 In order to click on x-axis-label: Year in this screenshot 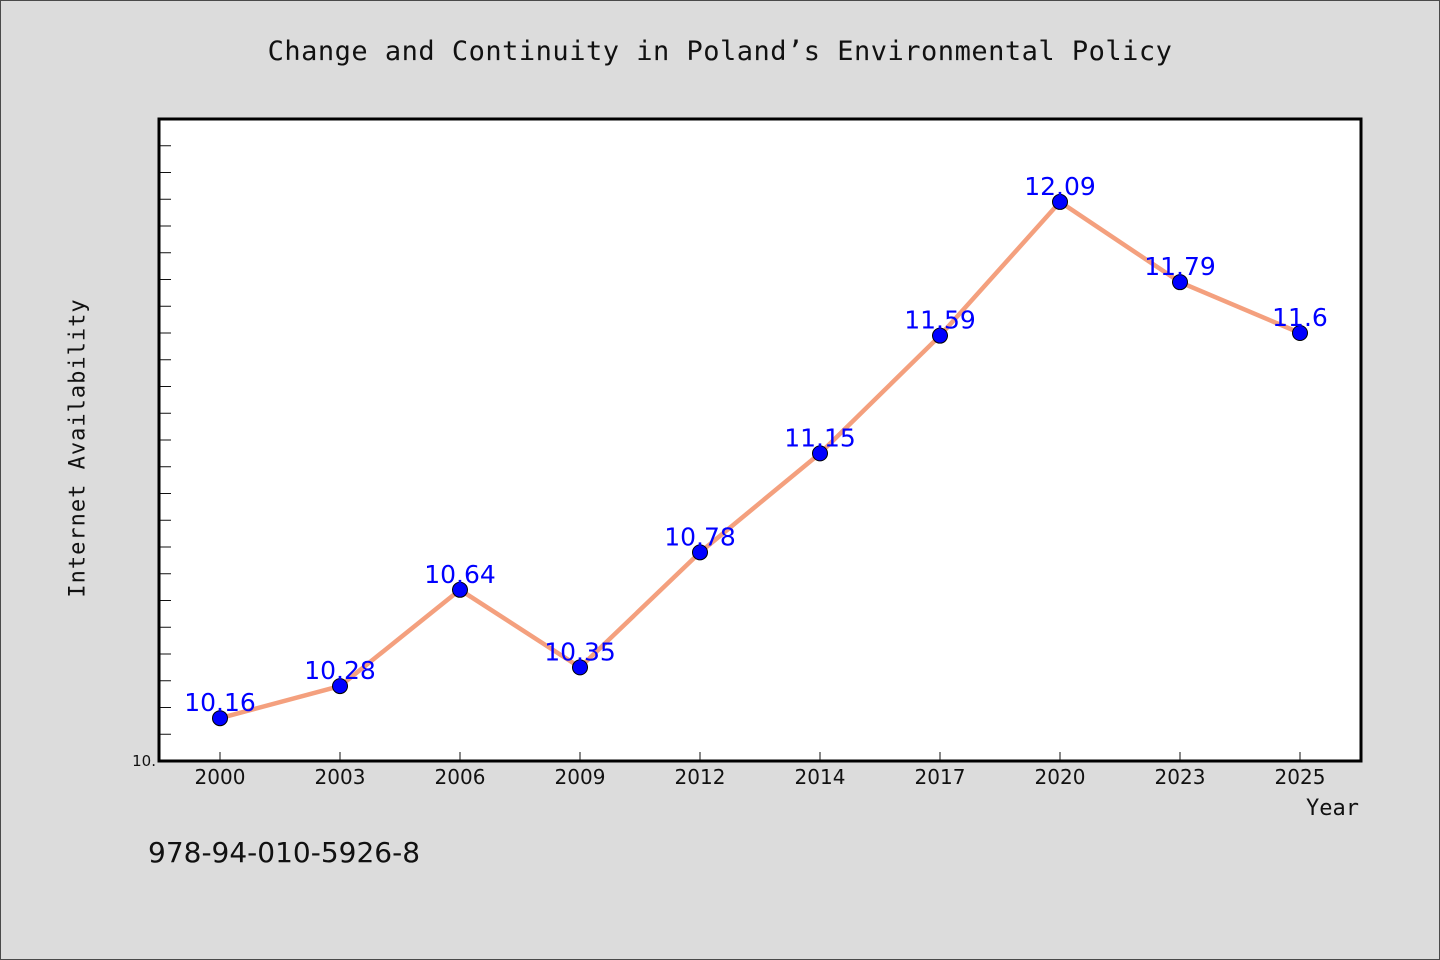, I will do `click(1332, 808)`.